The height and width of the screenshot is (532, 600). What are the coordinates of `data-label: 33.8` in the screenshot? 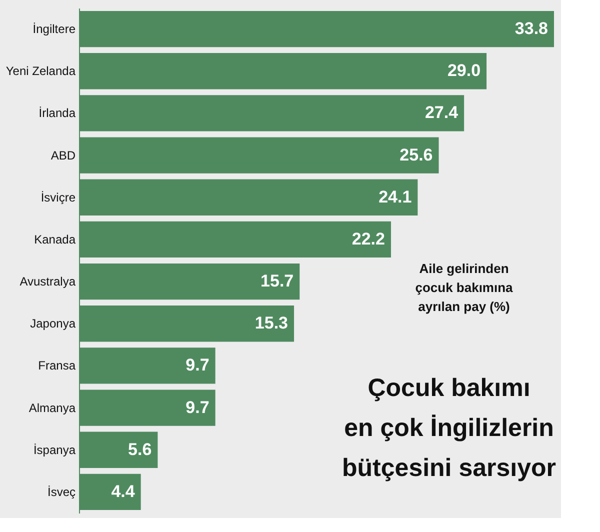 It's located at (531, 28).